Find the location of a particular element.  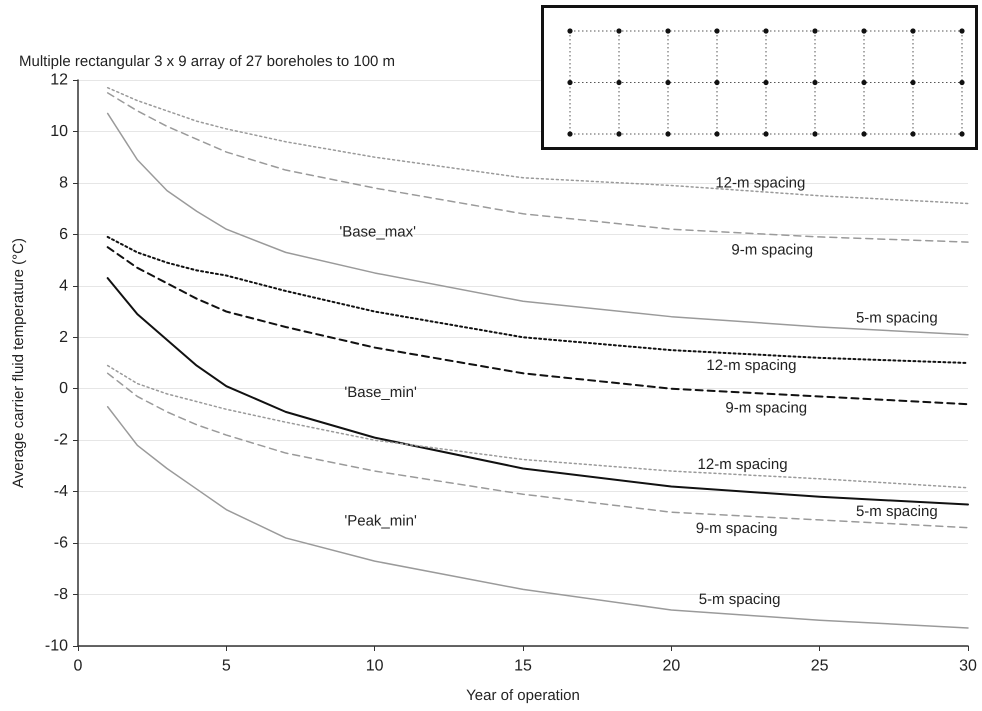

y-tick-label: -2 is located at coordinates (61, 440).